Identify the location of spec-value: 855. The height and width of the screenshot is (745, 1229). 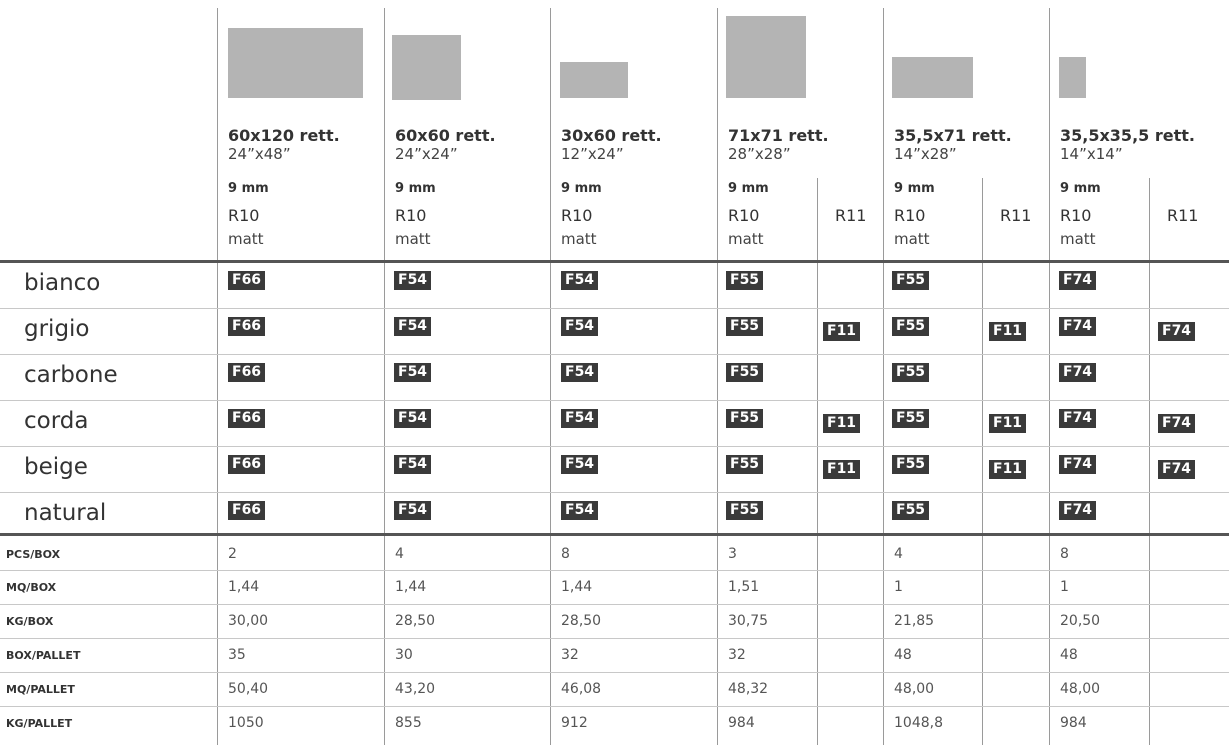
(408, 723).